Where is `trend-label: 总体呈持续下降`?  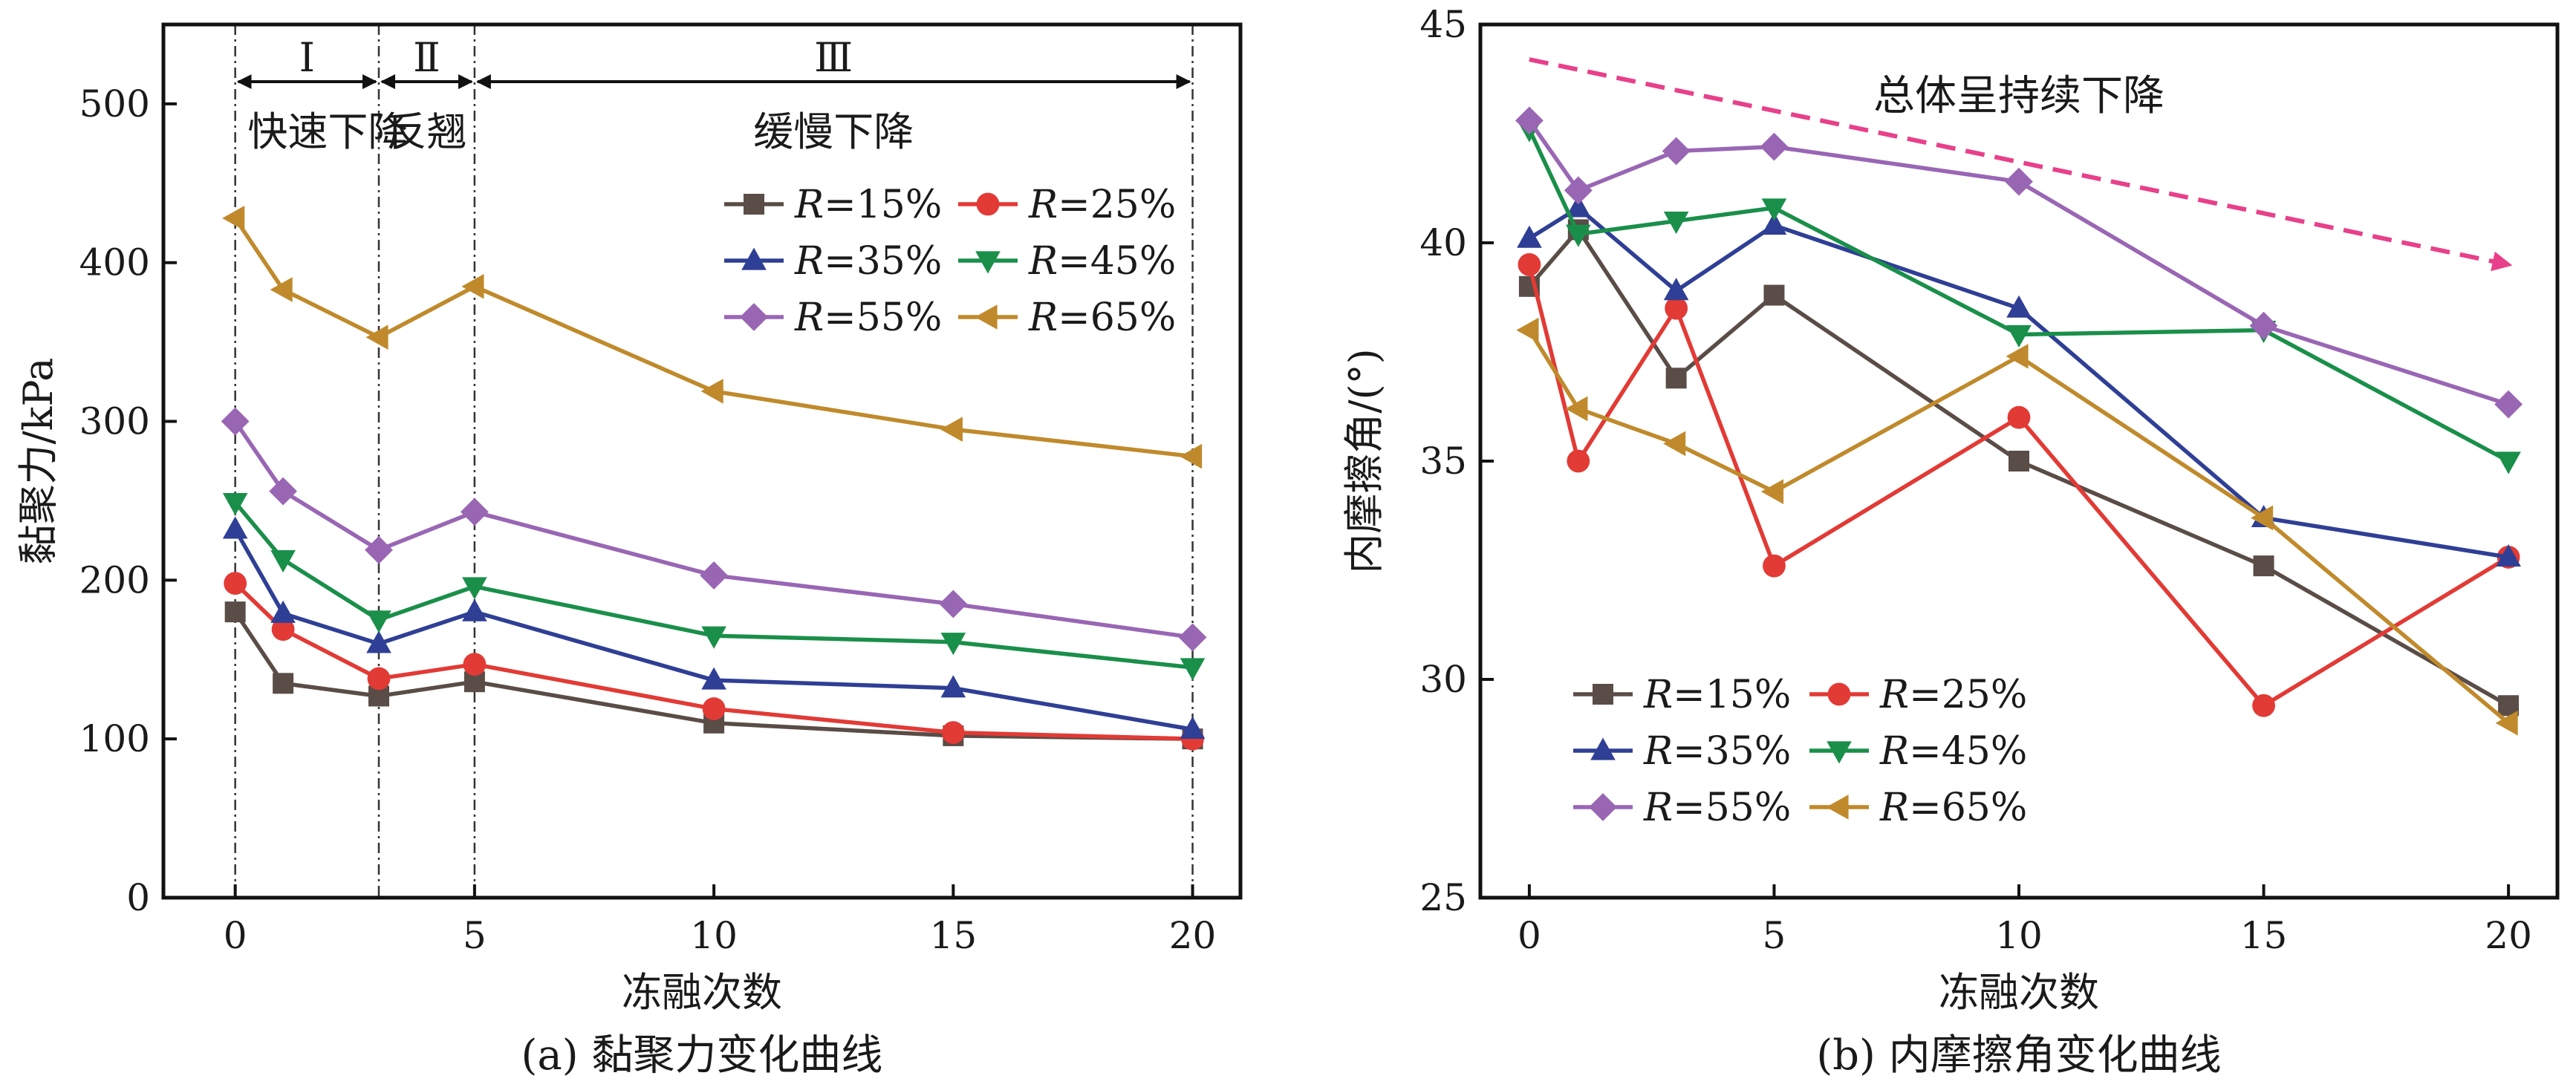 trend-label: 总体呈持续下降 is located at coordinates (2018, 96).